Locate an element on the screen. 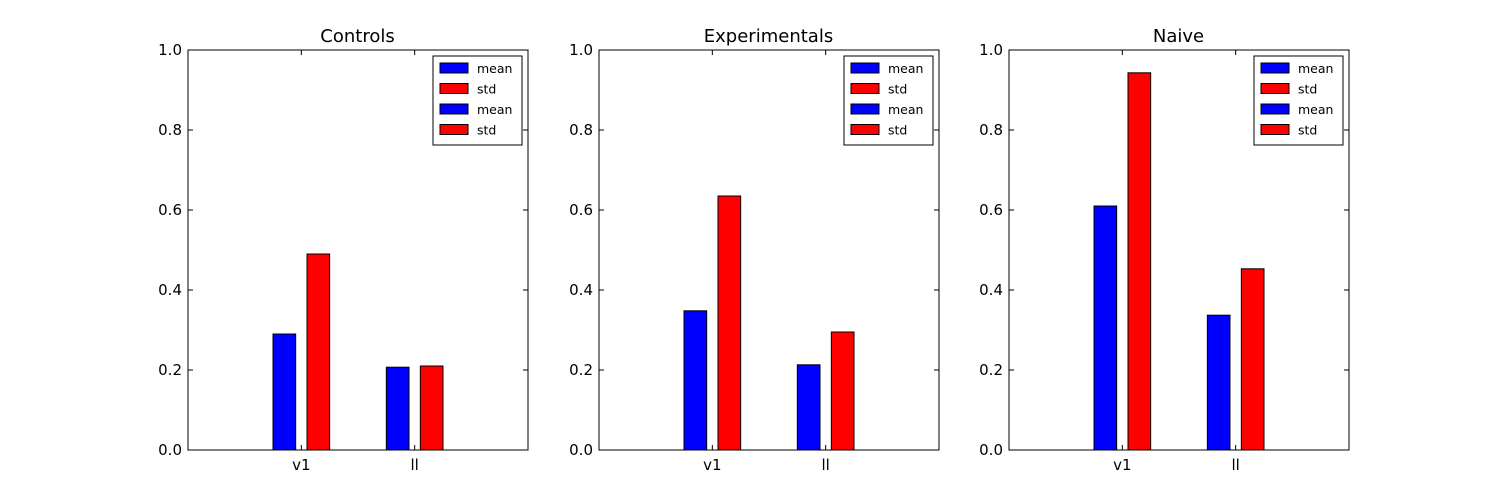 This screenshot has height=500, width=1500. chart-title: Experimentals is located at coordinates (768, 36).